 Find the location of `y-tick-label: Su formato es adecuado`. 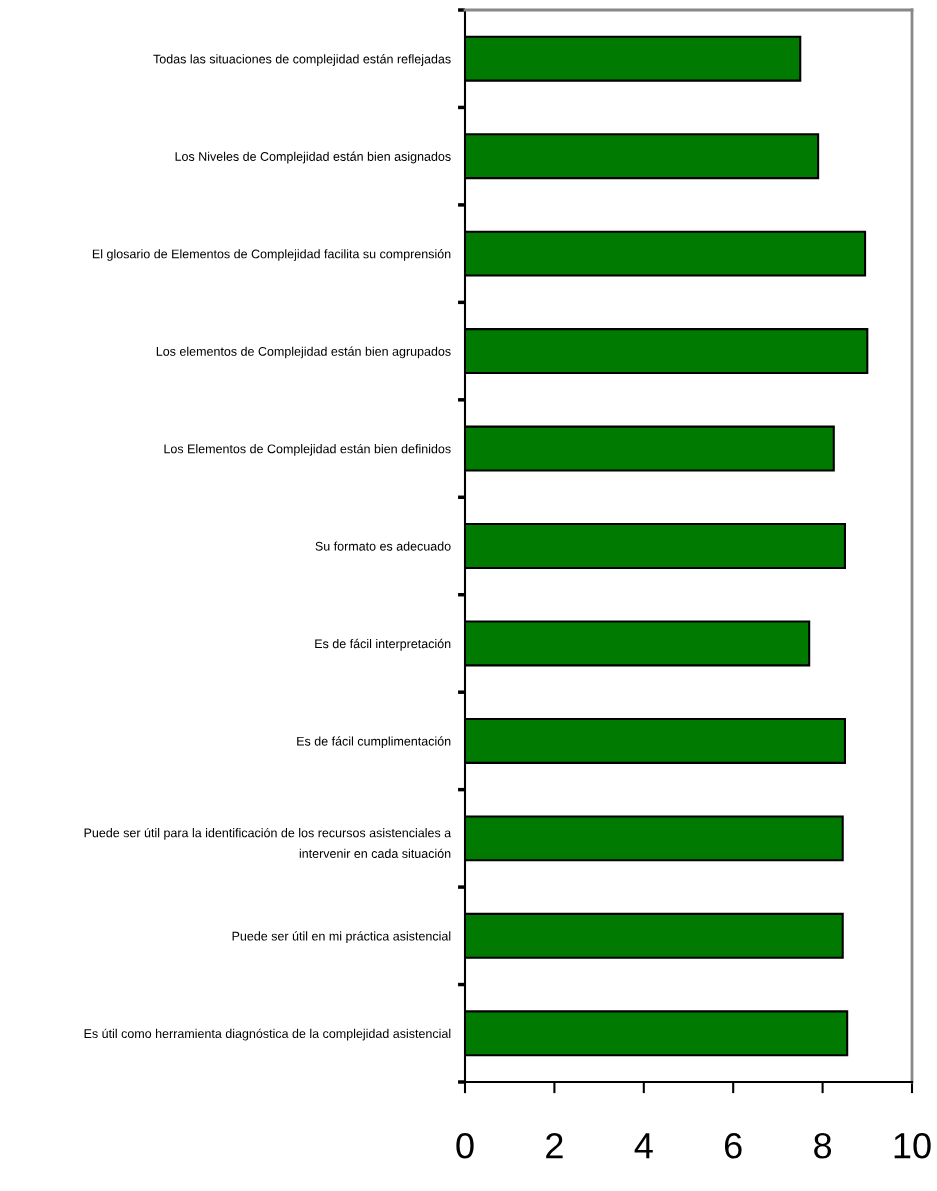

y-tick-label: Su formato es adecuado is located at coordinates (383, 546).